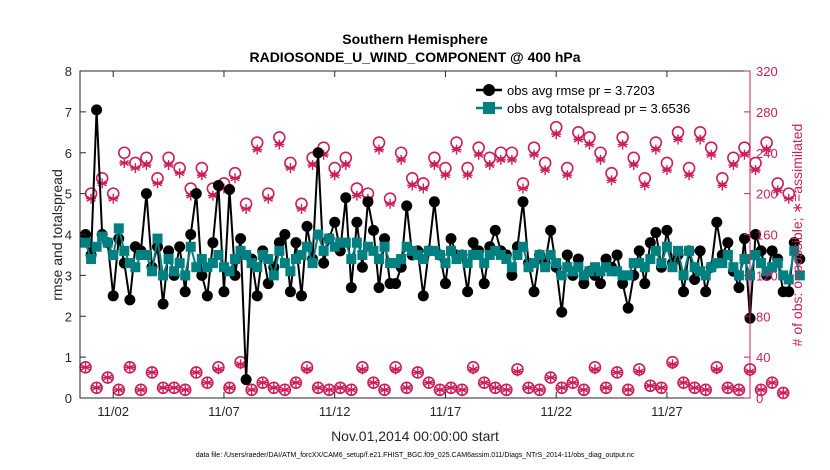  Describe the element at coordinates (763, 357) in the screenshot. I see `y2-tick-label: 40` at that location.